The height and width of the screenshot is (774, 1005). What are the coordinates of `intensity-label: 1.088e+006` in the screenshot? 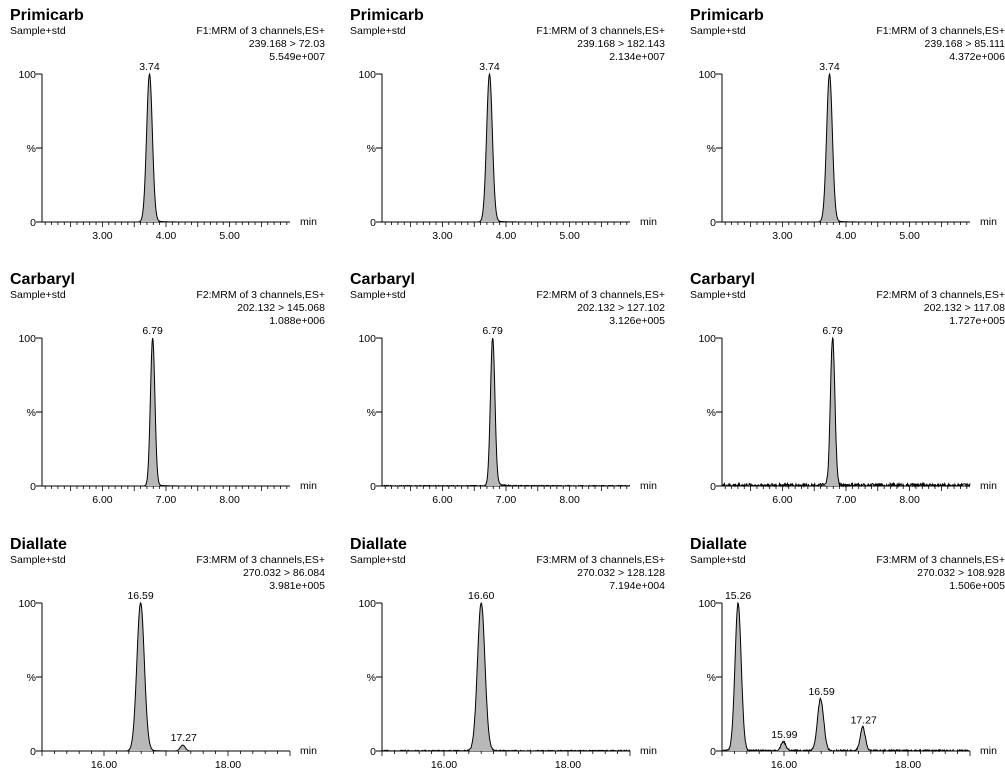 It's located at (297, 321).